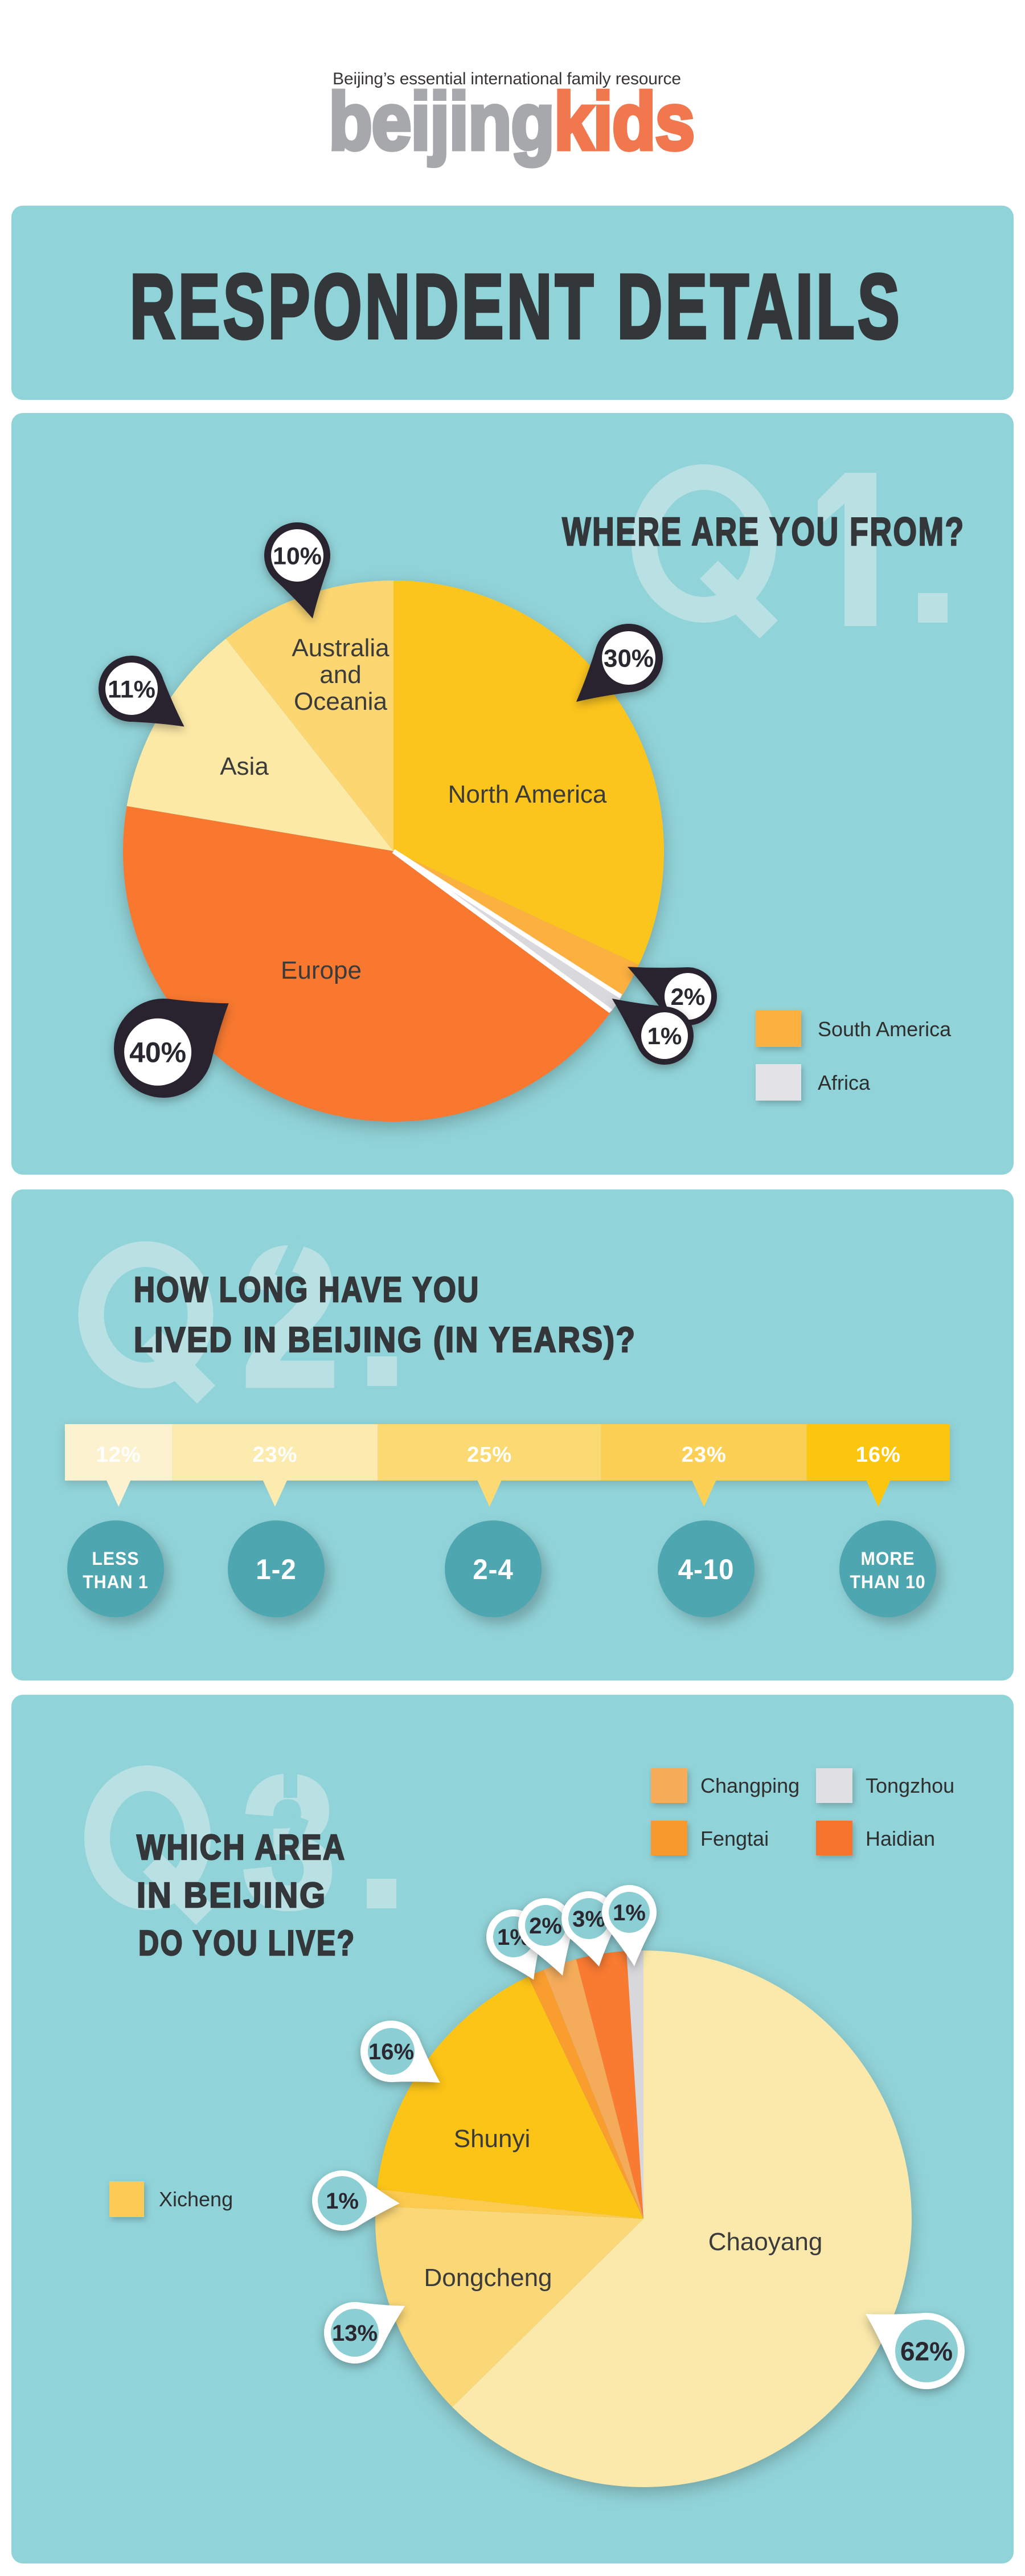 The height and width of the screenshot is (2576, 1025). I want to click on svg-text: South America, so click(885, 1029).